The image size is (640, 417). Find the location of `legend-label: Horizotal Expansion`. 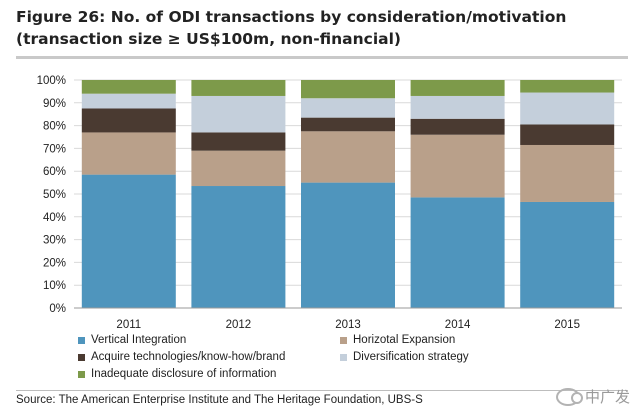

legend-label: Horizotal Expansion is located at coordinates (404, 340).